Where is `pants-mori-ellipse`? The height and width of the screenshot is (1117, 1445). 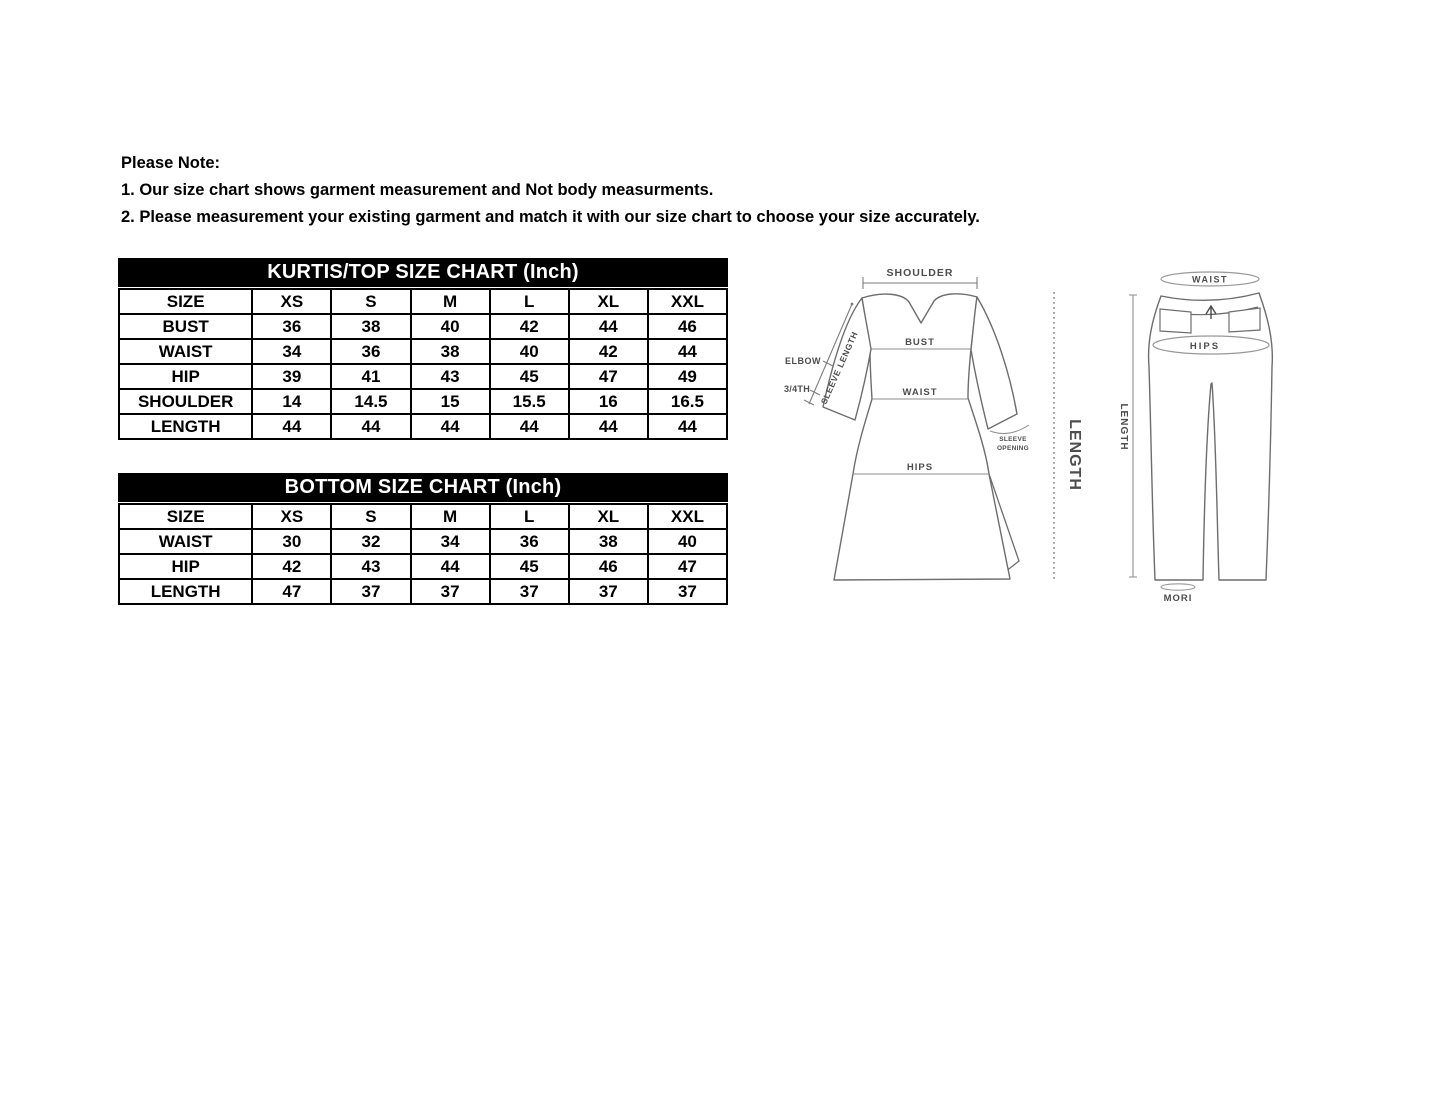 pants-mori-ellipse is located at coordinates (1178, 587).